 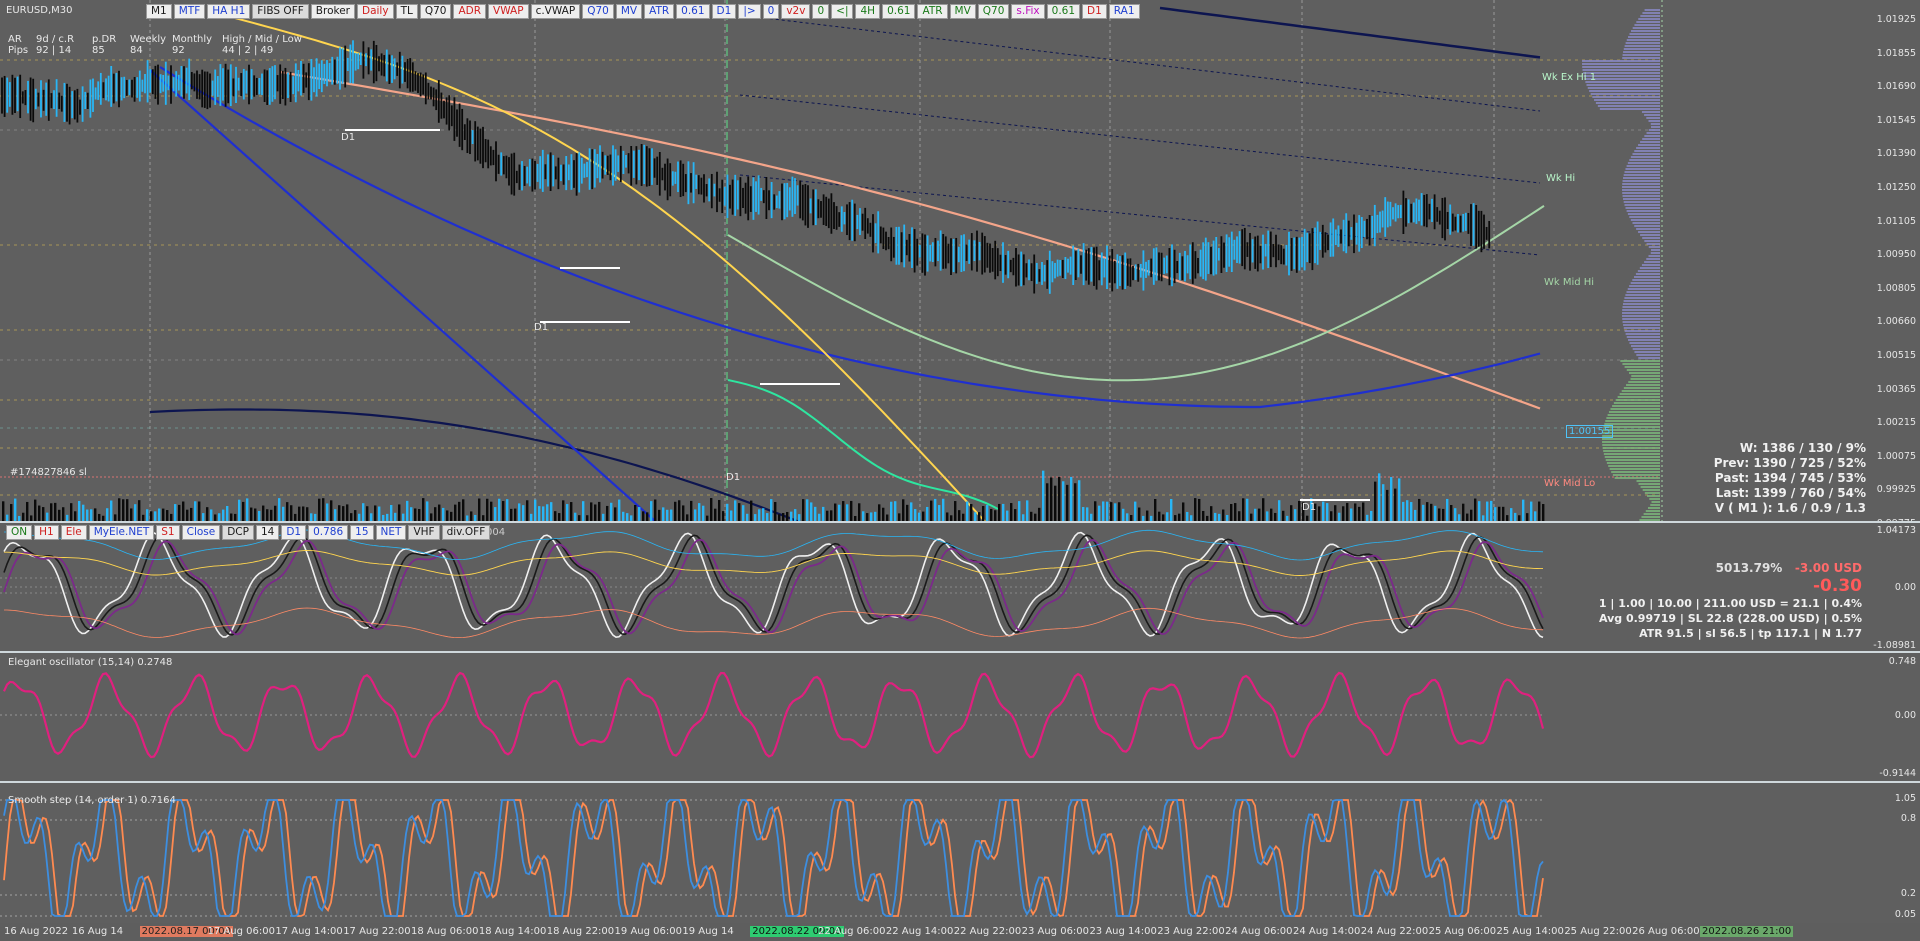 I want to click on toolbar-button-24: MV, so click(x=962, y=11).